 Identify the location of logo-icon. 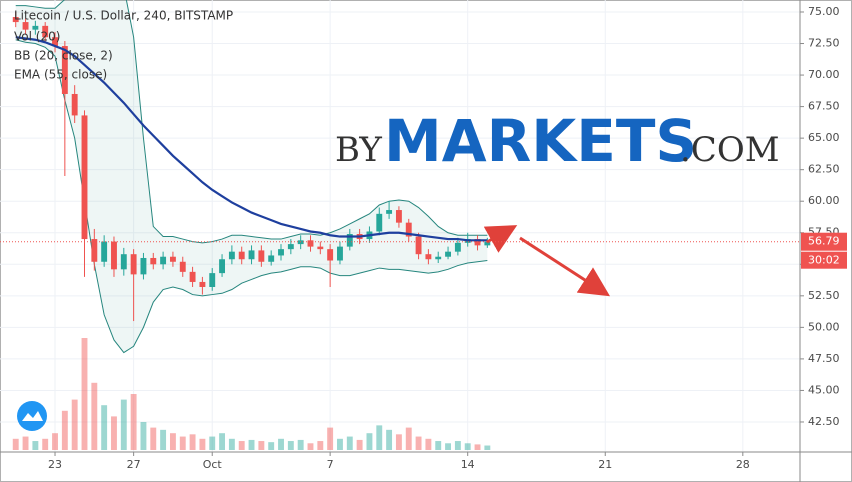
(32, 416).